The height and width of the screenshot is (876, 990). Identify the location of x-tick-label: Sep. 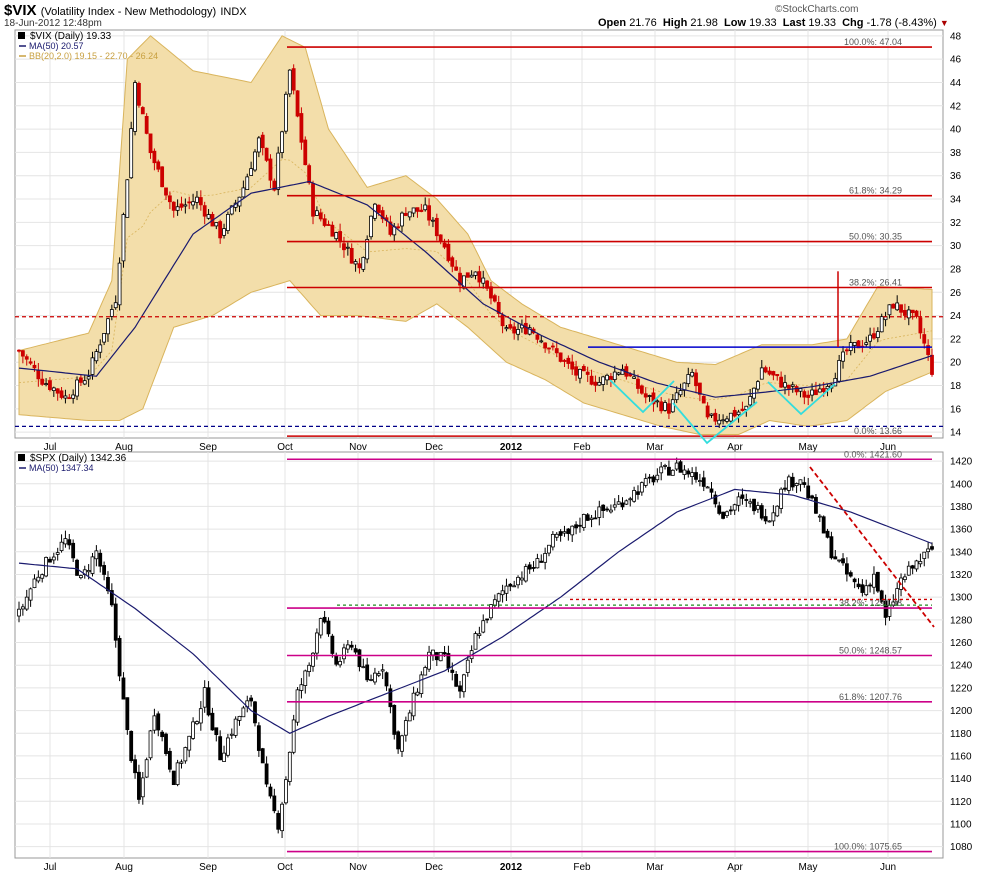
(208, 447).